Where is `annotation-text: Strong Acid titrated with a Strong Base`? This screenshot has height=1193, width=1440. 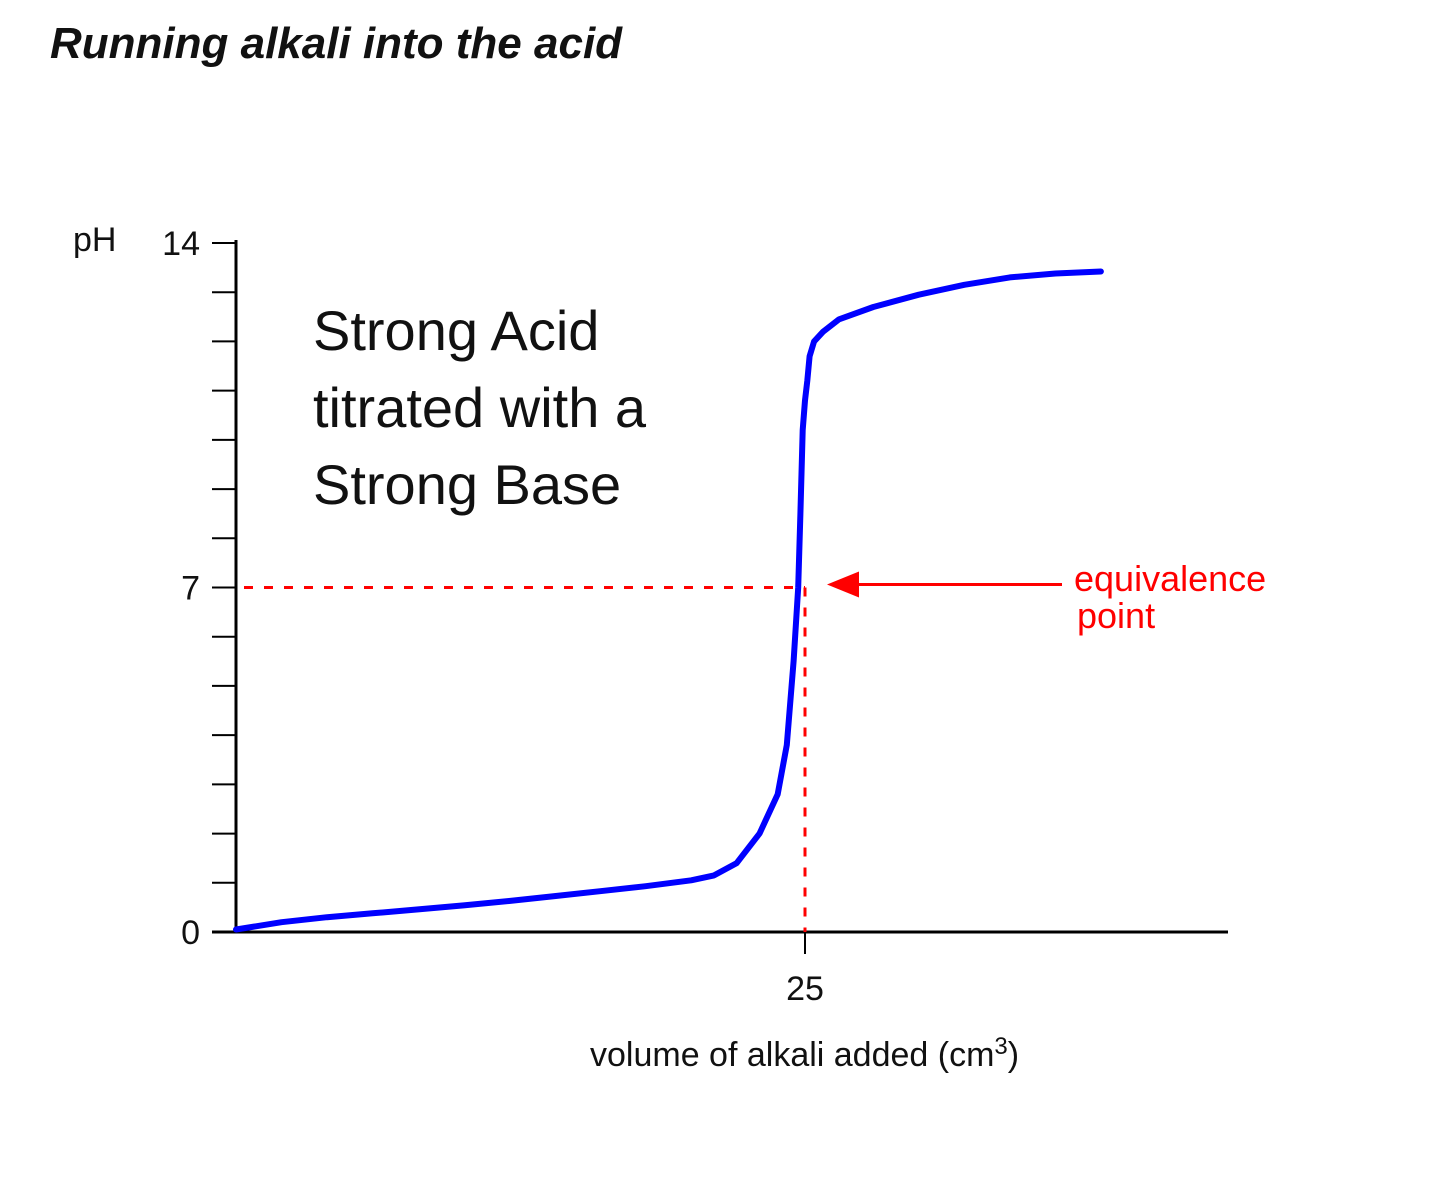 annotation-text: Strong Acid titrated with a Strong Base is located at coordinates (480, 407).